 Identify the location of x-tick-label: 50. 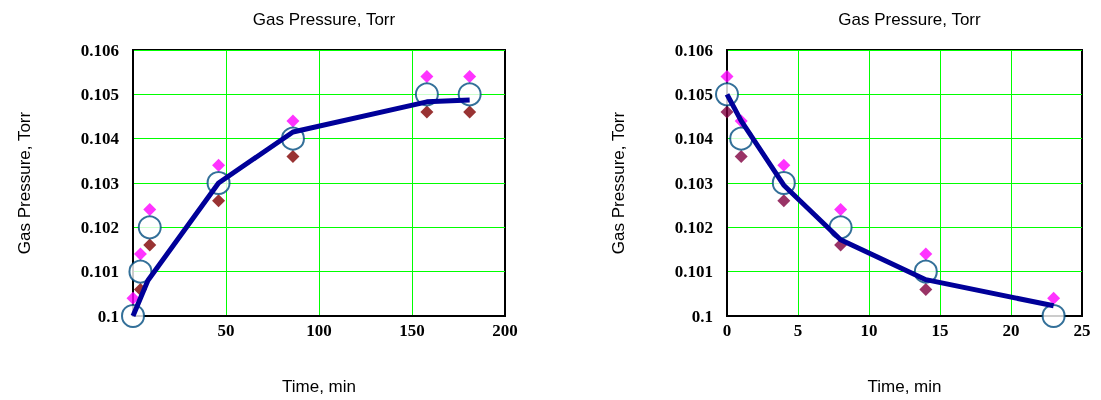
(226, 330).